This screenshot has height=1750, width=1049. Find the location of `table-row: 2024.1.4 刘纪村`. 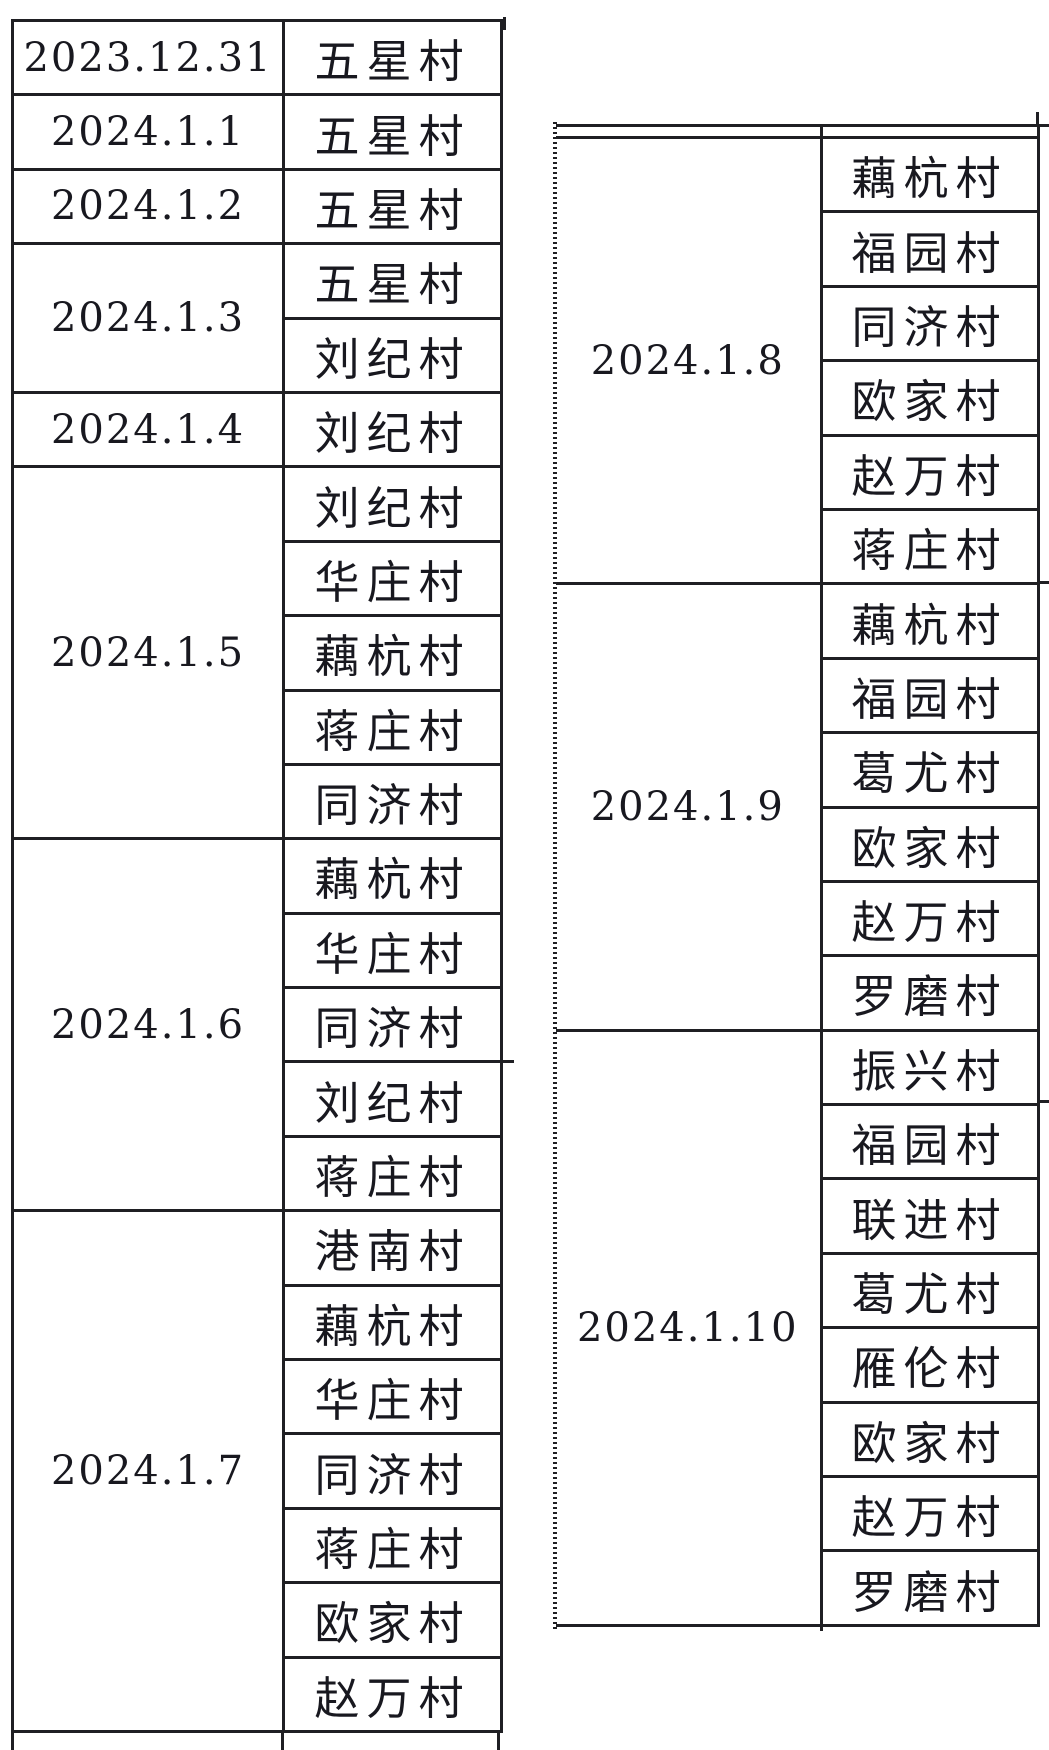

table-row: 2024.1.4 刘纪村 is located at coordinates (257, 429).